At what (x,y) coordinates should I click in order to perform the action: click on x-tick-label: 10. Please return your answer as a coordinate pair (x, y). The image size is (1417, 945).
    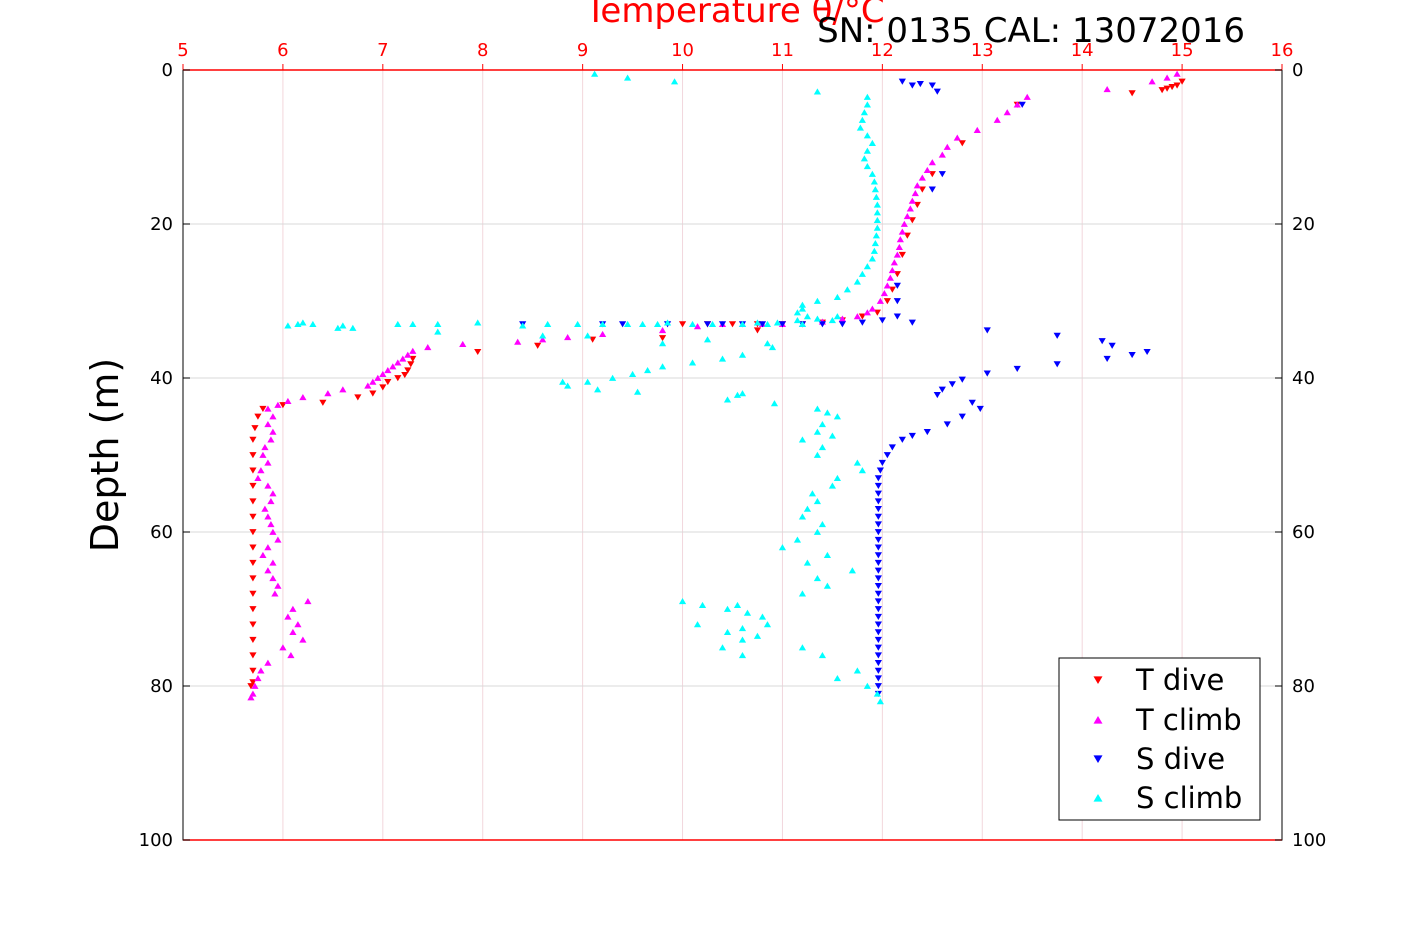
    Looking at the image, I should click on (682, 50).